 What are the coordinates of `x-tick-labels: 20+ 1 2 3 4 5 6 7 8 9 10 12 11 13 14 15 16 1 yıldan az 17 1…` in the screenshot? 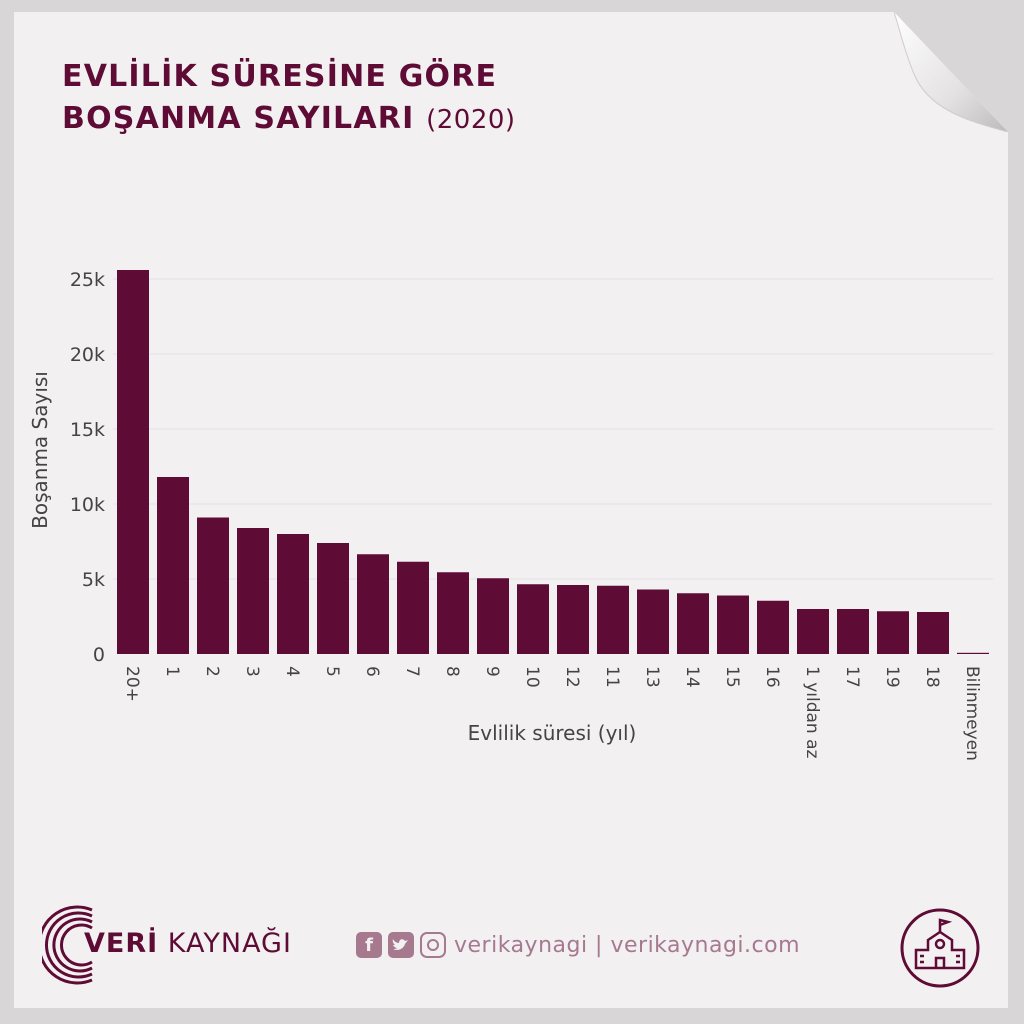 It's located at (552, 713).